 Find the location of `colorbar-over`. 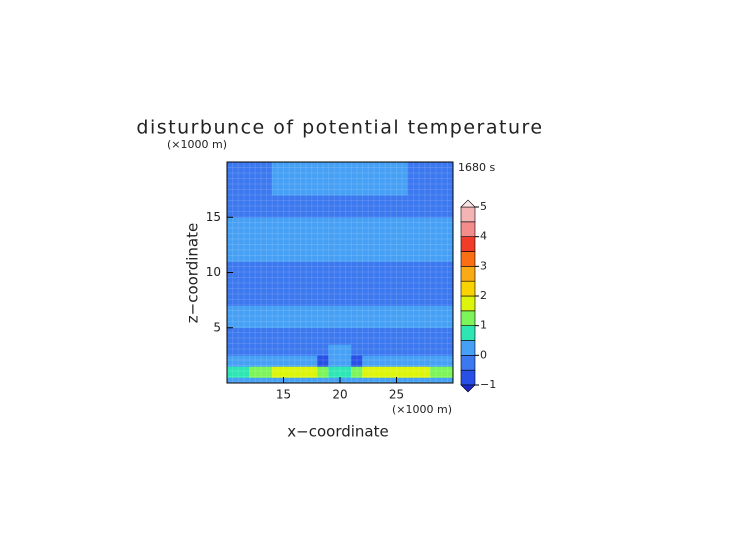

colorbar-over is located at coordinates (468, 203).